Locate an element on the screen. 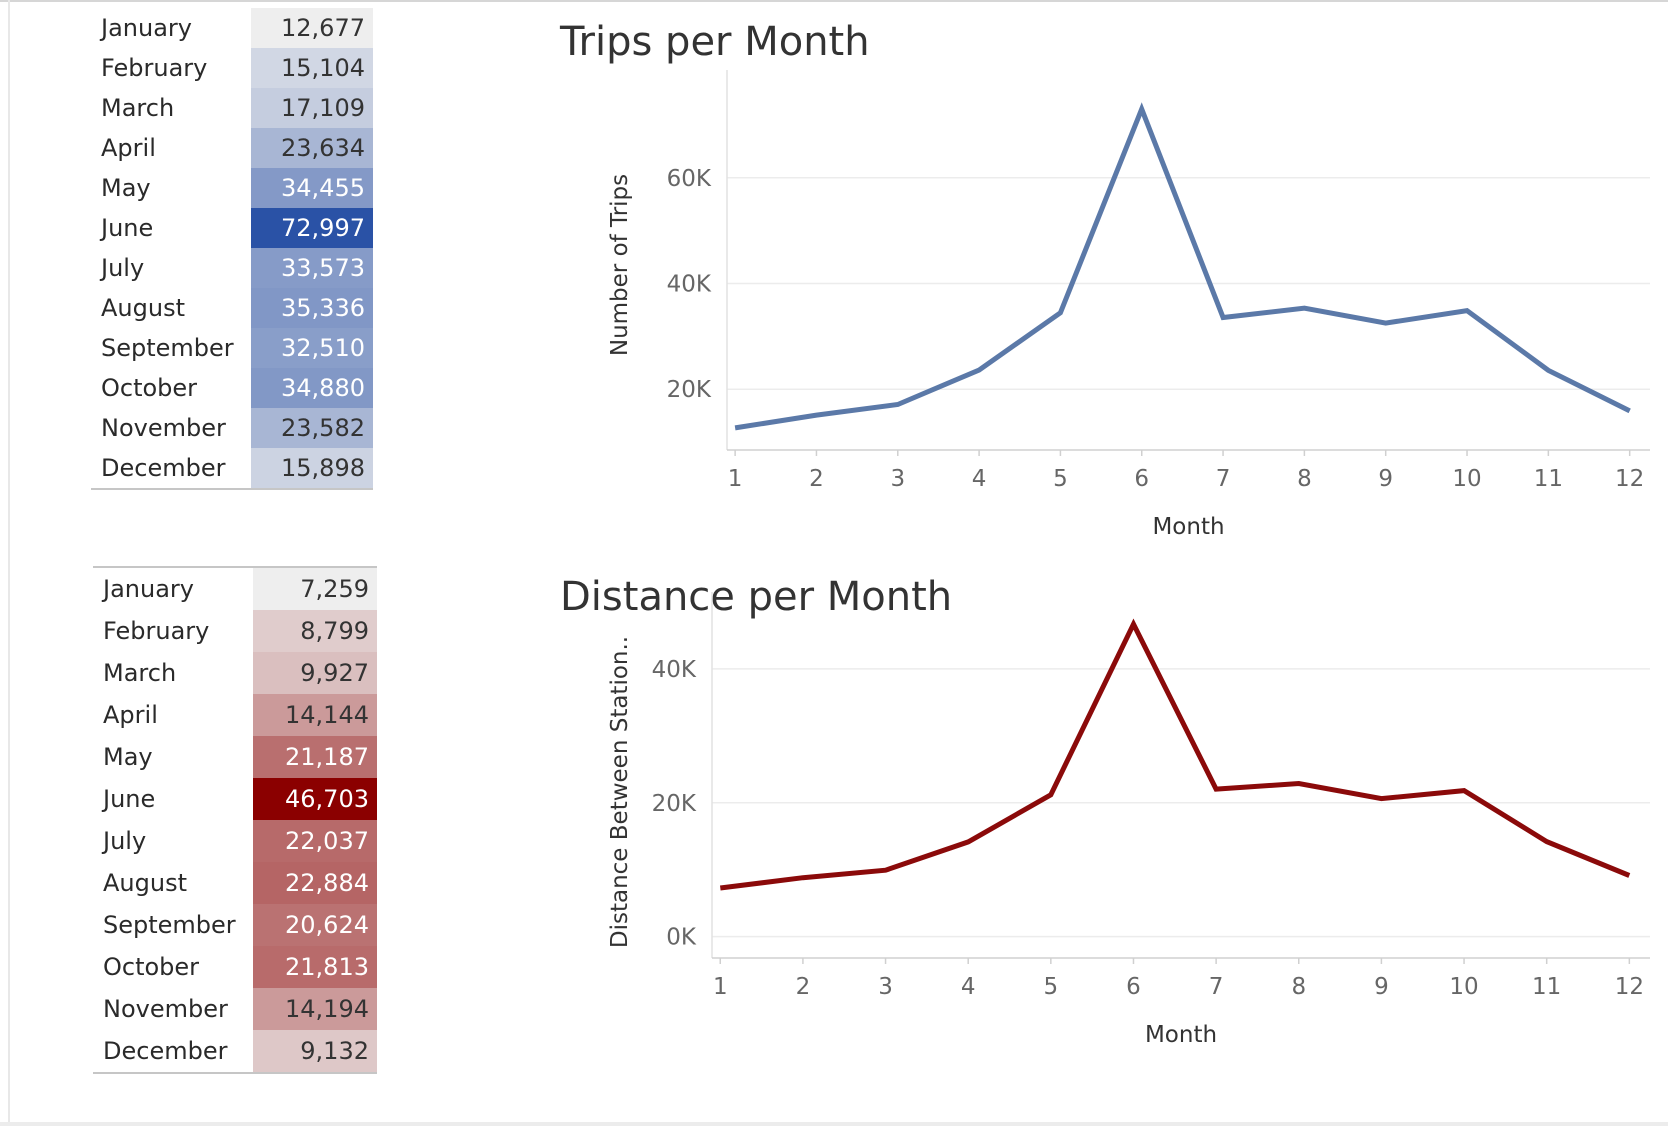  value-cell: 34,880 is located at coordinates (312, 388).